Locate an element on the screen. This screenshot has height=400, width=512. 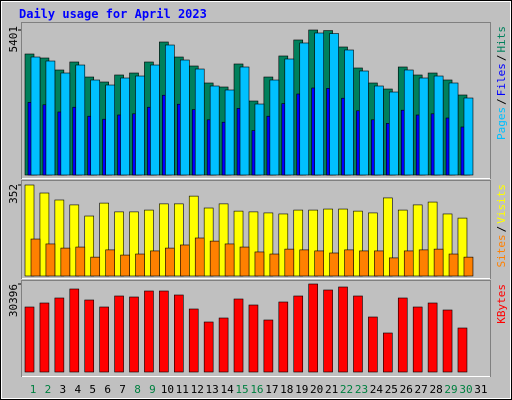
y-tick-label: 5401 is located at coordinates (13, 39).